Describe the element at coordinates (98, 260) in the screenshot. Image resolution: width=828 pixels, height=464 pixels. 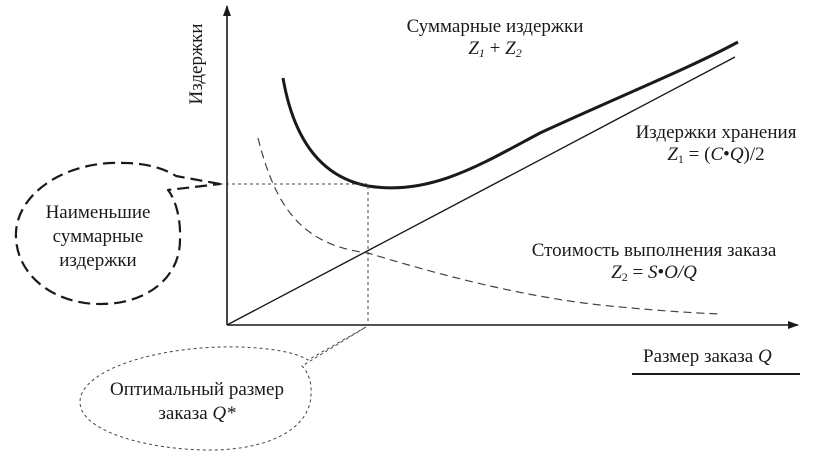
I see `min-cost-line-3: издержки` at that location.